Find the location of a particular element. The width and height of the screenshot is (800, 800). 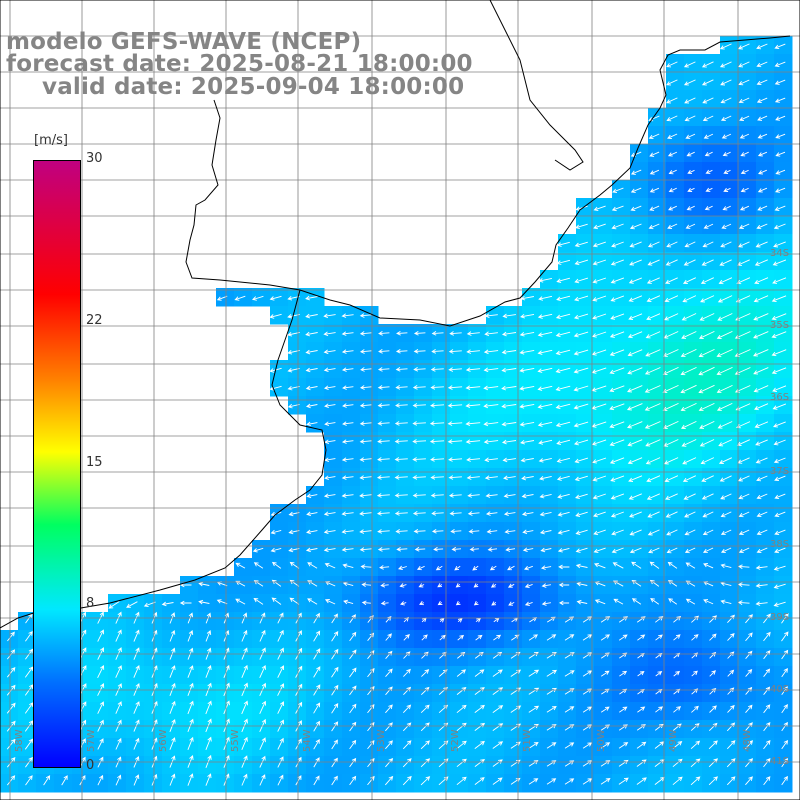

colorbar-unit: [m/s] is located at coordinates (51, 140).